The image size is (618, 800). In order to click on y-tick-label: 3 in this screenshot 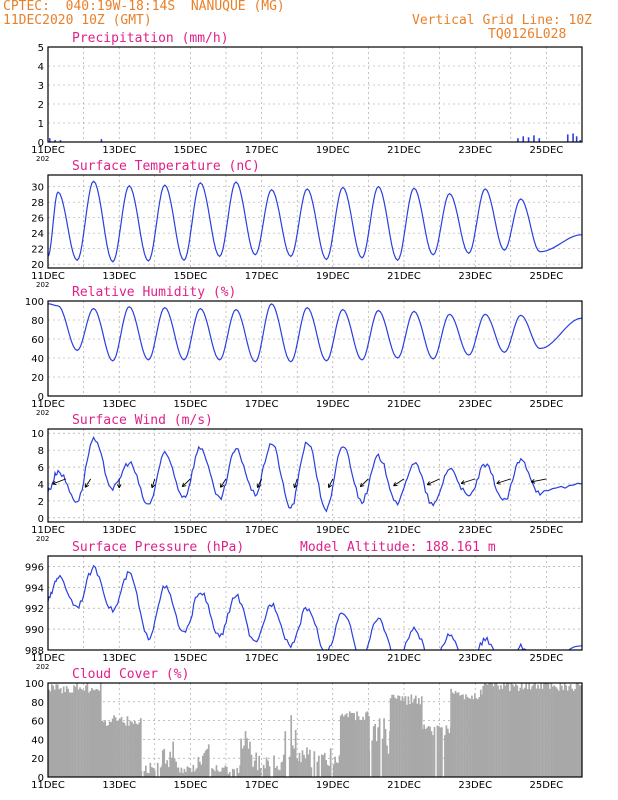, I will do `click(41, 86)`.